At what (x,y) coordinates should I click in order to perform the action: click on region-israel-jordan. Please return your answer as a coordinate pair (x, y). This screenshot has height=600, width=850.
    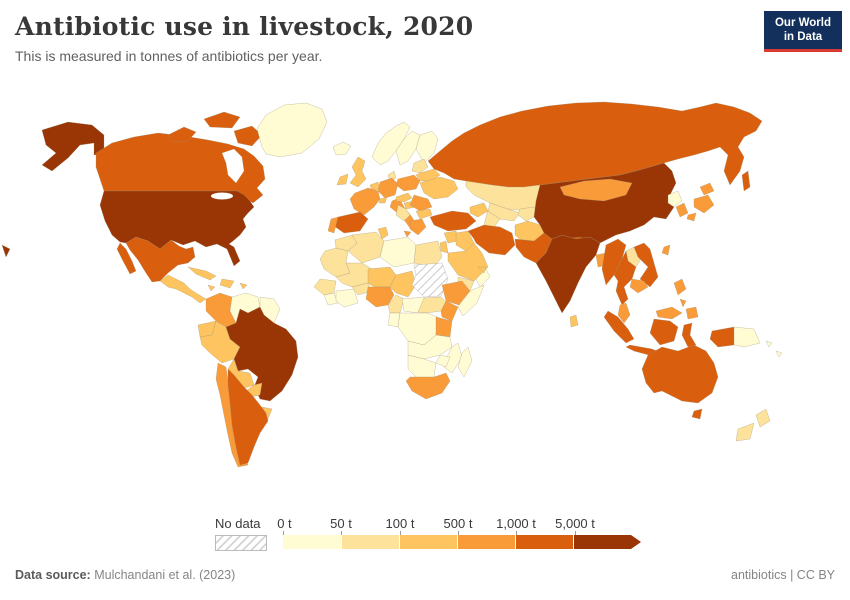
    Looking at the image, I should click on (444, 247).